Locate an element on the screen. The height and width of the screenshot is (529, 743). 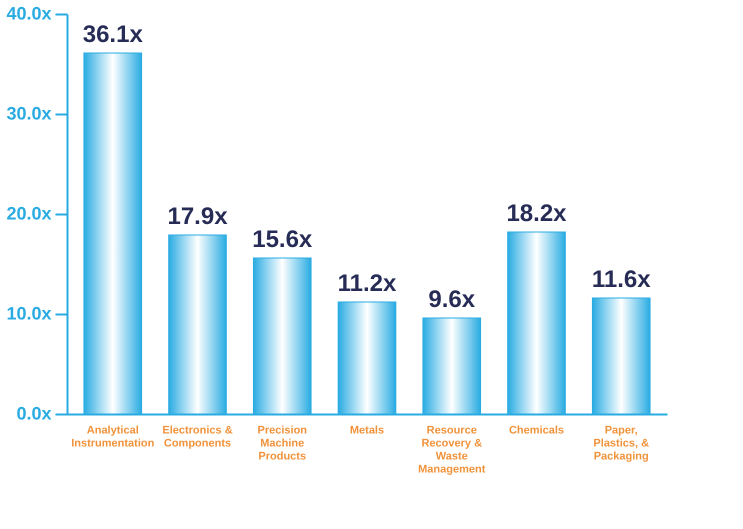
y-tick-label: 30.0x is located at coordinates (29, 114).